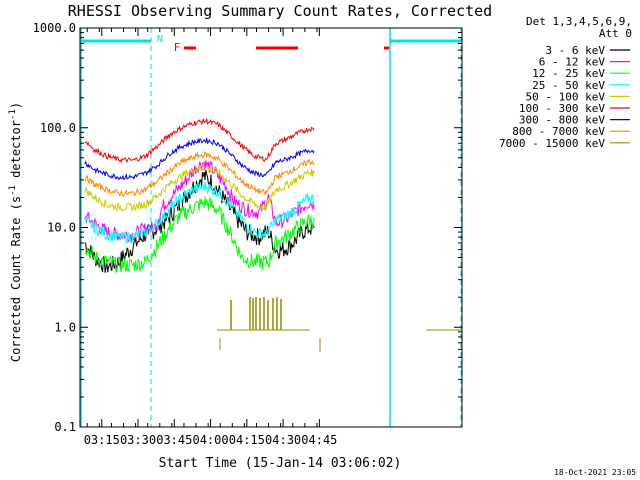  What do you see at coordinates (558, 131) in the screenshot?
I see `legend-entry-label: 800 - 7000 keV` at bounding box center [558, 131].